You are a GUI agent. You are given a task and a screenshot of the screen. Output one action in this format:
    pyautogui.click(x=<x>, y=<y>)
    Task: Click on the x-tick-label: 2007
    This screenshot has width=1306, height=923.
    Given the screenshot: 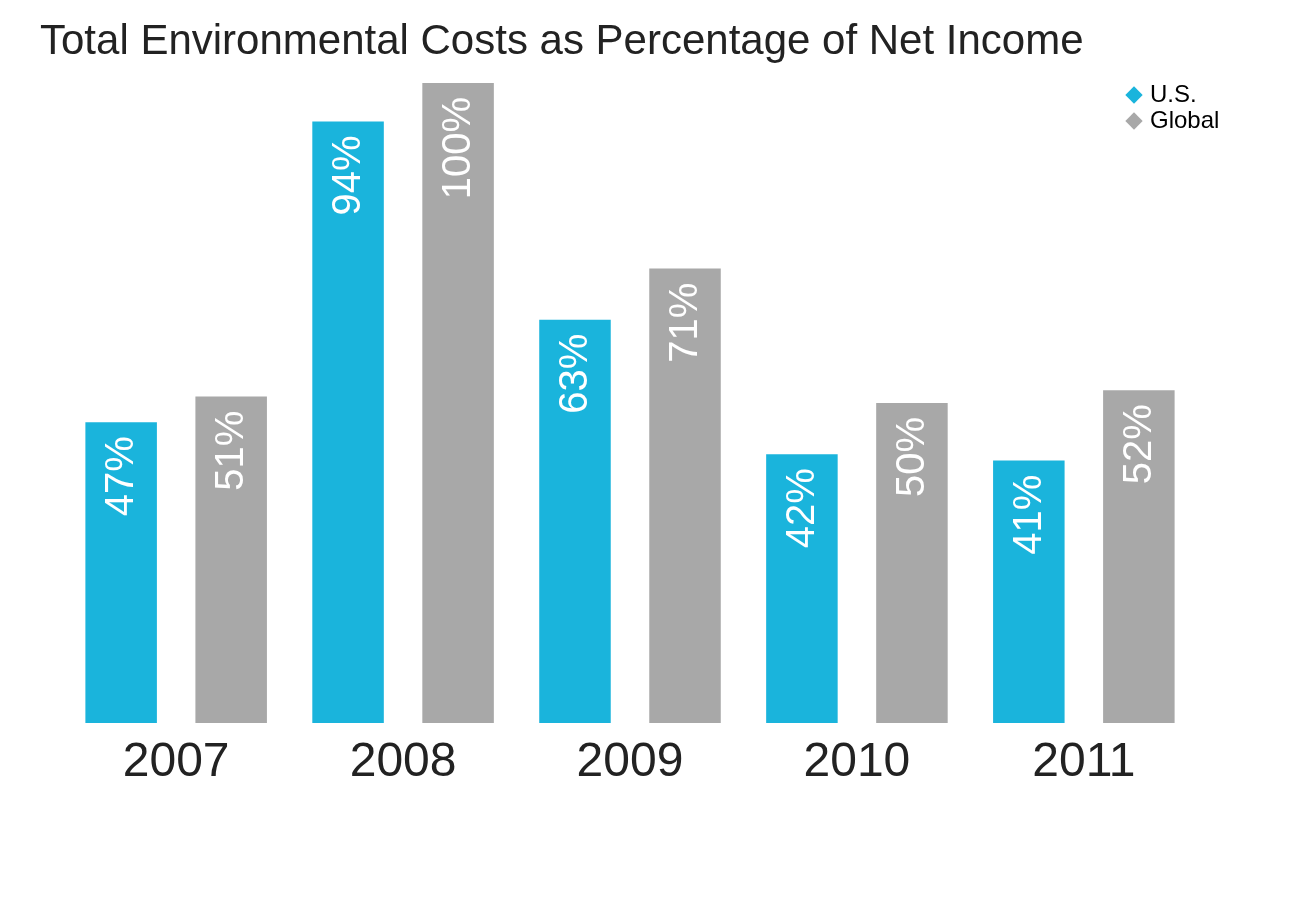 What is the action you would take?
    pyautogui.click(x=176, y=759)
    